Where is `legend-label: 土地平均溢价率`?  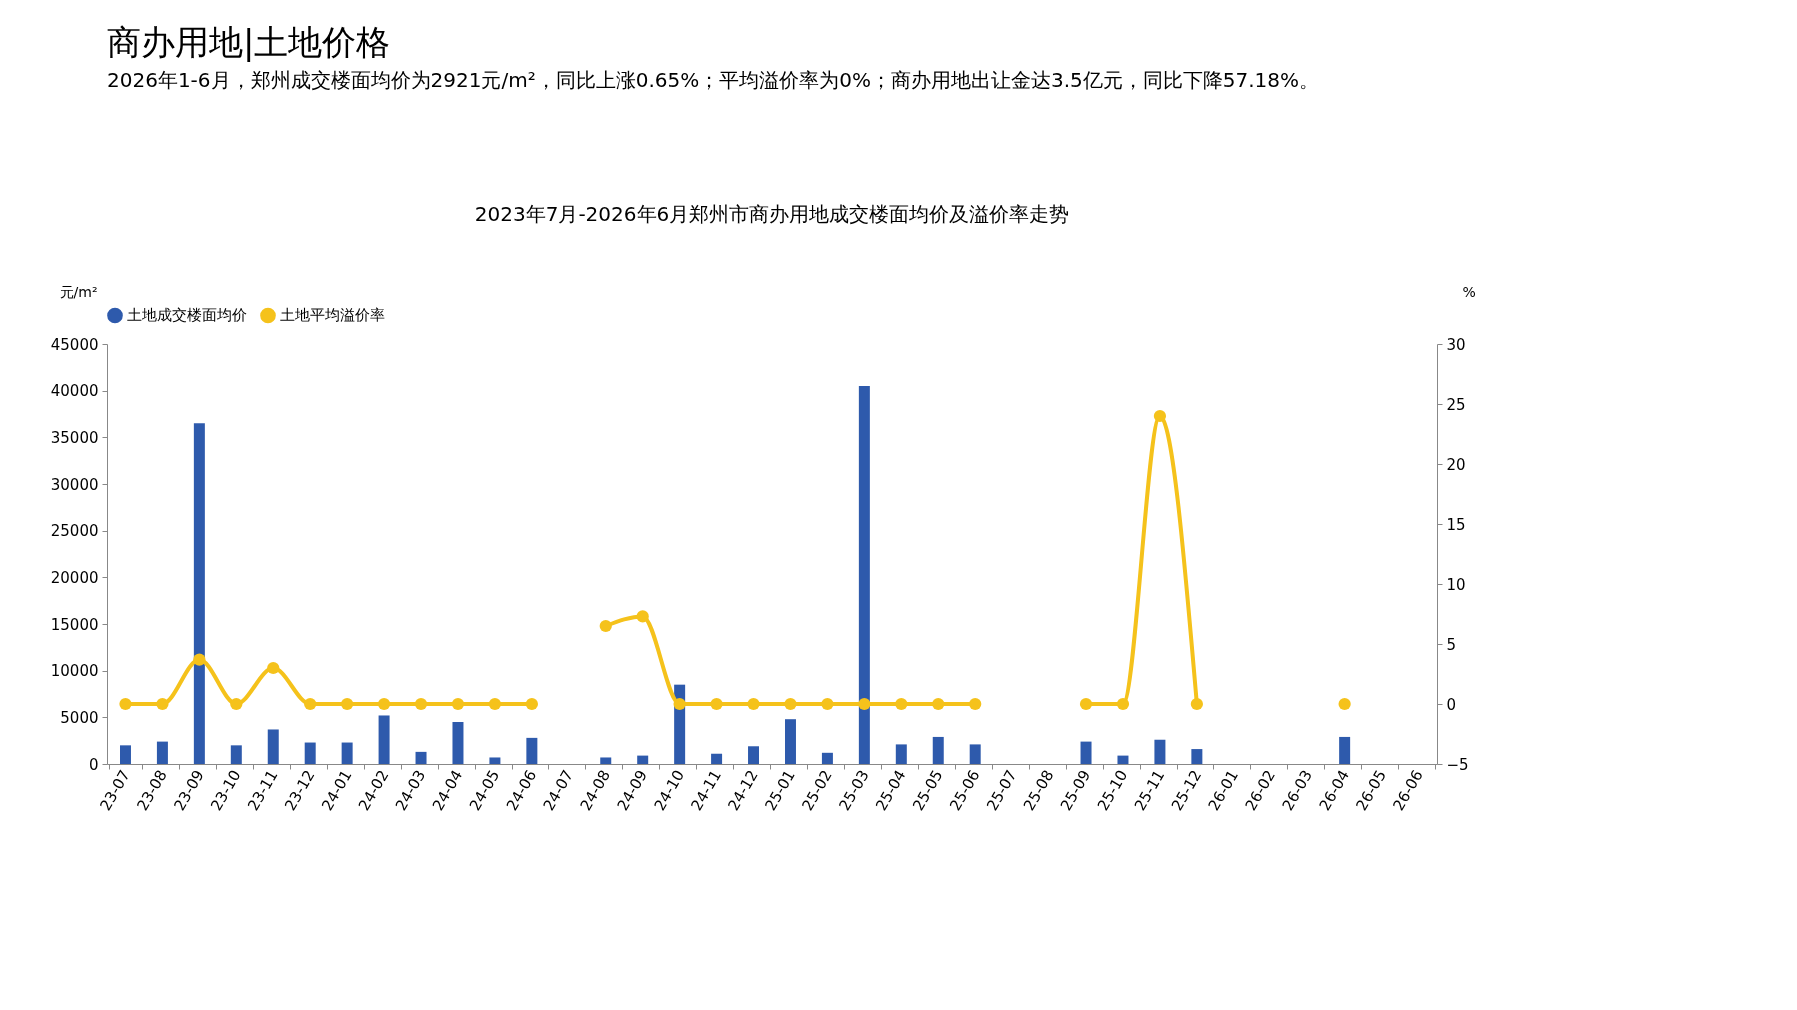
legend-label: 土地平均溢价率 is located at coordinates (332, 315).